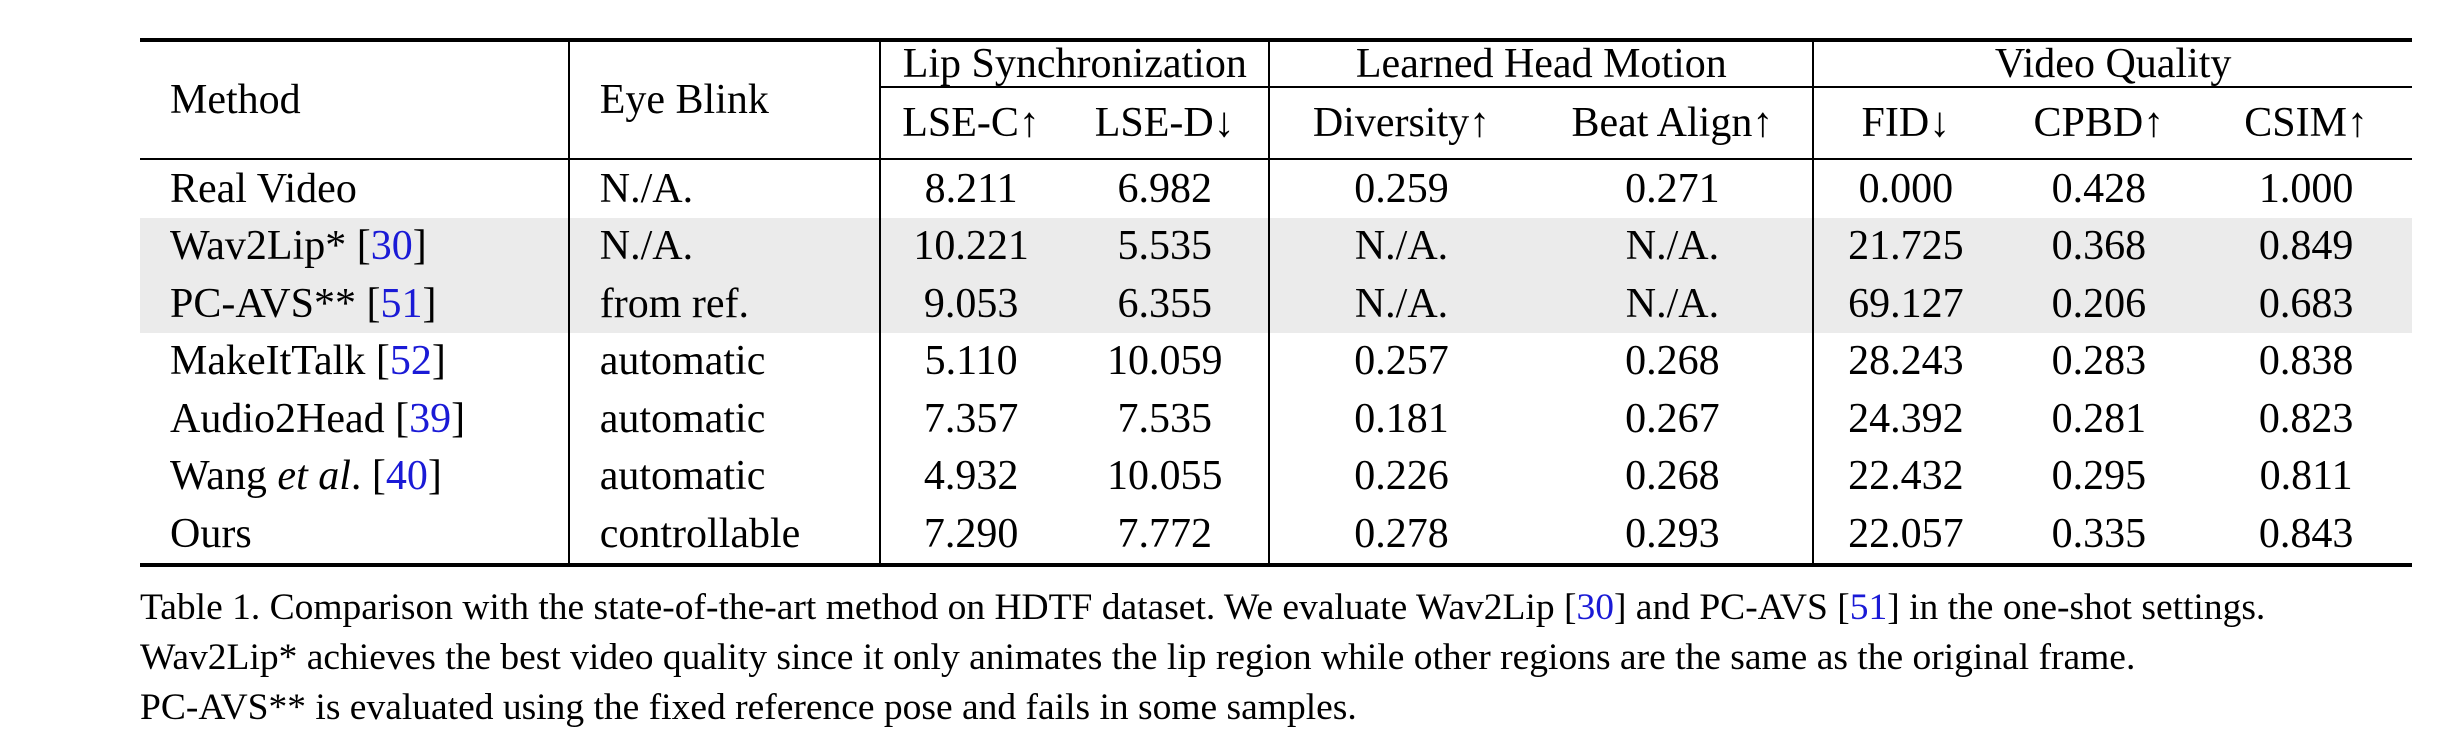  What do you see at coordinates (2306, 123) in the screenshot?
I see `header-csim: CSIM↑` at bounding box center [2306, 123].